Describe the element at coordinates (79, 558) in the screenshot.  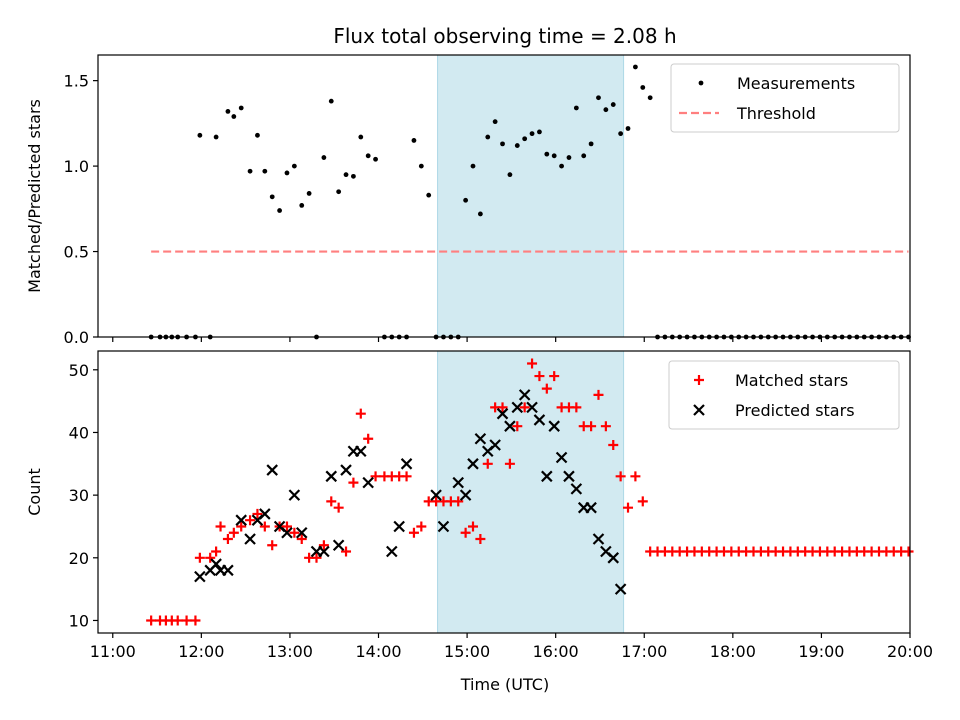
I see `y-tick-label: 20` at that location.